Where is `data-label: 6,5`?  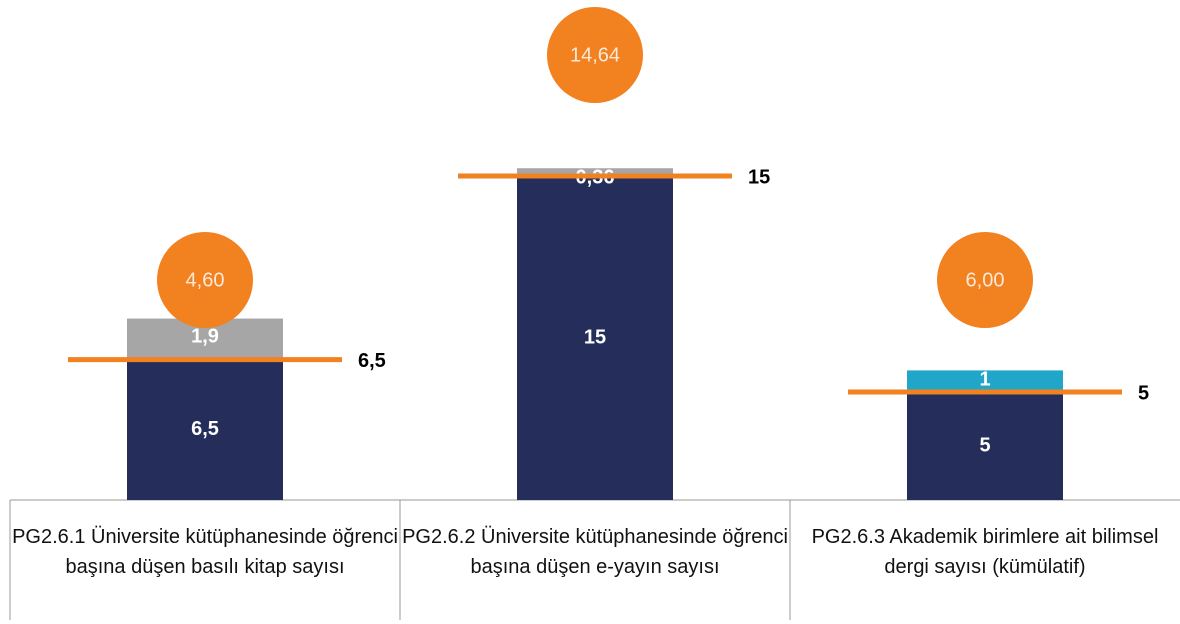 data-label: 6,5 is located at coordinates (205, 429).